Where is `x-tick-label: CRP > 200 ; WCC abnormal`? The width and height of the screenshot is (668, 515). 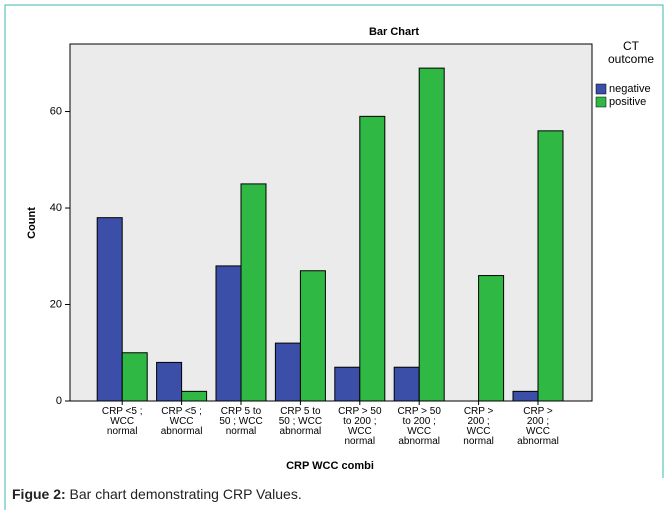
x-tick-label: CRP > 200 ; WCC abnormal is located at coordinates (538, 426).